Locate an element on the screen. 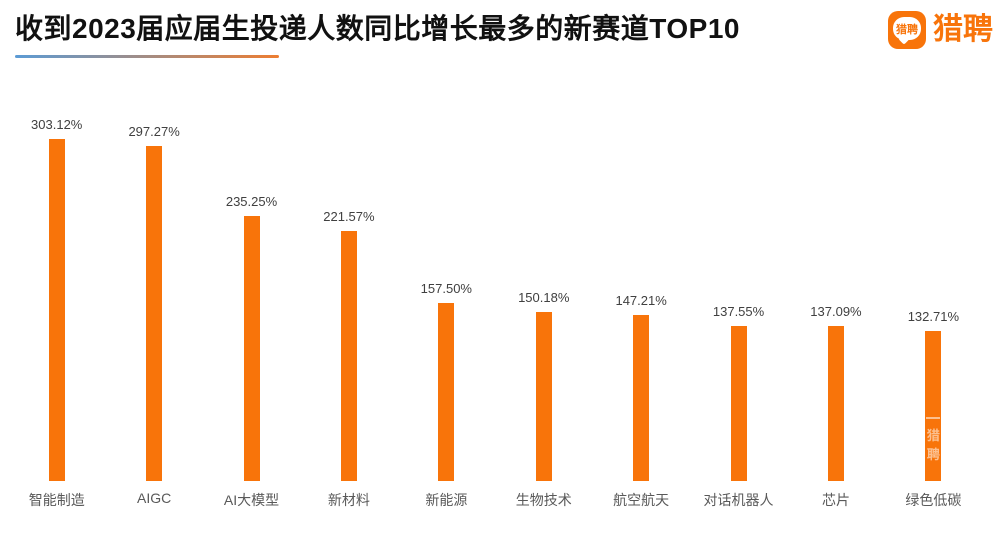 The image size is (1000, 534). chart-column-plot-area: 235.25% is located at coordinates (251, 290).